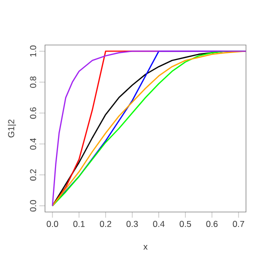 This screenshot has width=269, height=269. What do you see at coordinates (186, 223) in the screenshot?
I see `x-tick-label: 0.5` at bounding box center [186, 223].